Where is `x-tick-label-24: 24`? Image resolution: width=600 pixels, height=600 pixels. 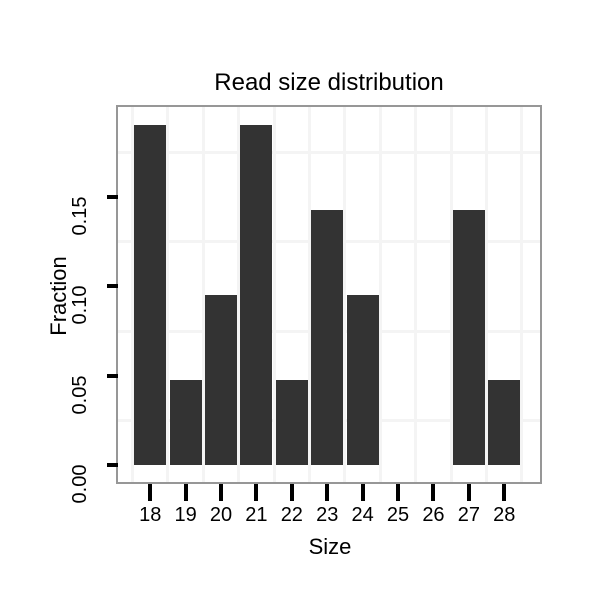
x-tick-label-24: 24 is located at coordinates (362, 515).